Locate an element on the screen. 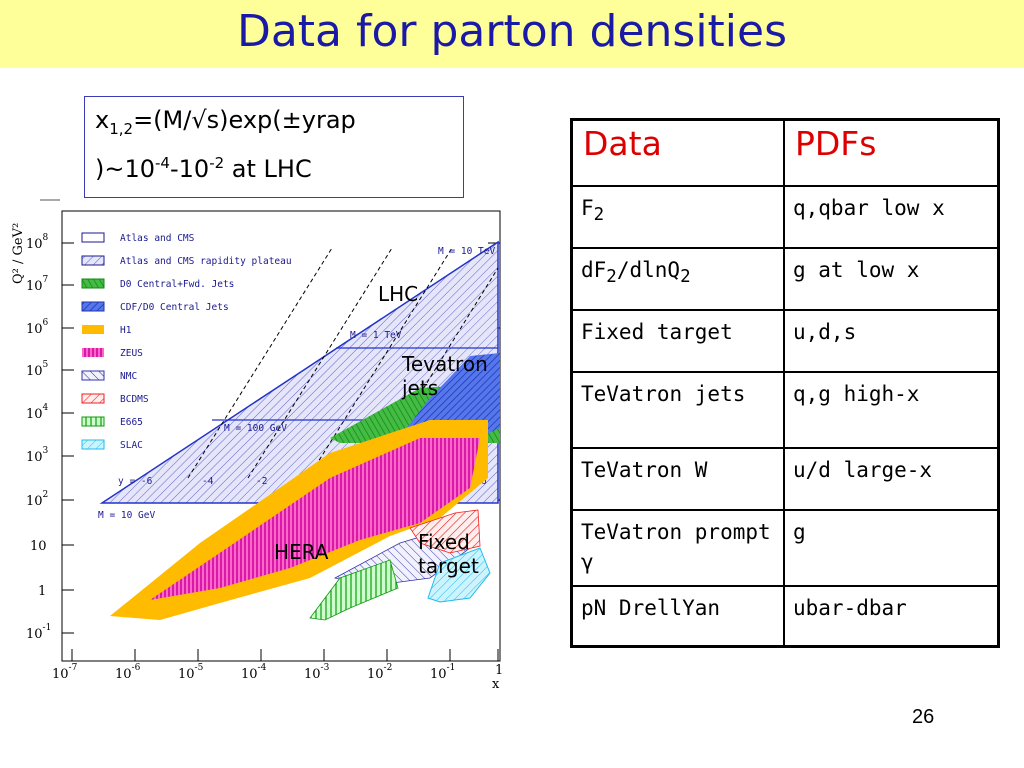 This screenshot has width=1024, height=768. slac-region is located at coordinates (459, 575).